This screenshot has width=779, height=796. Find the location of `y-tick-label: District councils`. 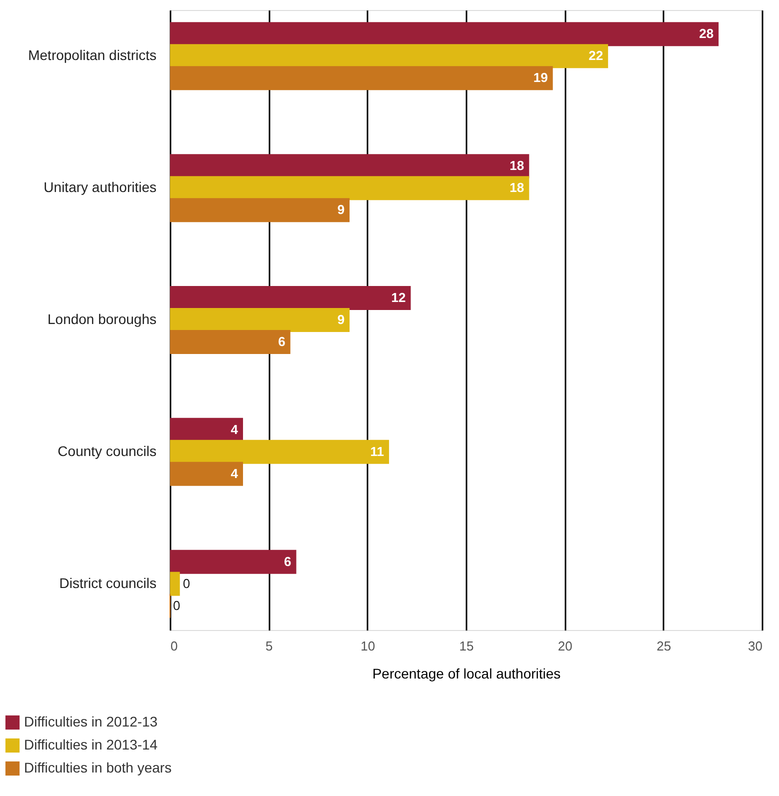

y-tick-label: District councils is located at coordinates (107, 582).